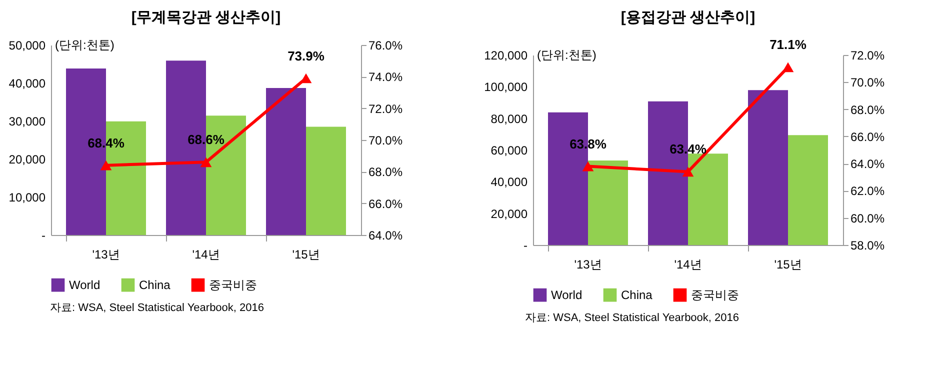  Describe the element at coordinates (509, 119) in the screenshot. I see `y-tick-label: 80,000` at that location.